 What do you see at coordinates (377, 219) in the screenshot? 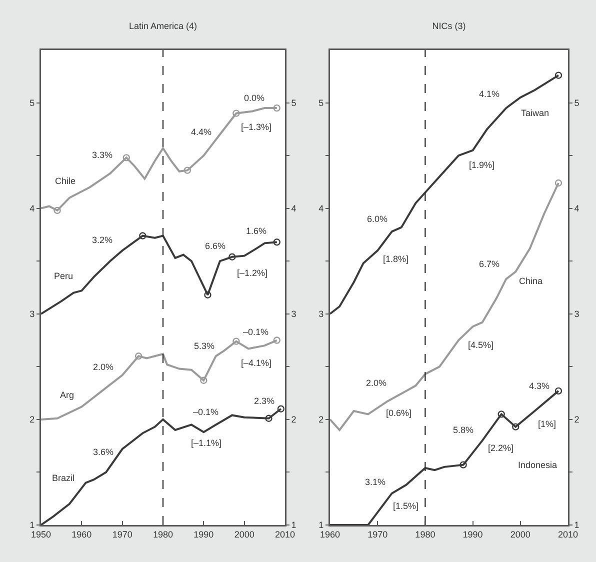
I see `annotation: 6.0%` at bounding box center [377, 219].